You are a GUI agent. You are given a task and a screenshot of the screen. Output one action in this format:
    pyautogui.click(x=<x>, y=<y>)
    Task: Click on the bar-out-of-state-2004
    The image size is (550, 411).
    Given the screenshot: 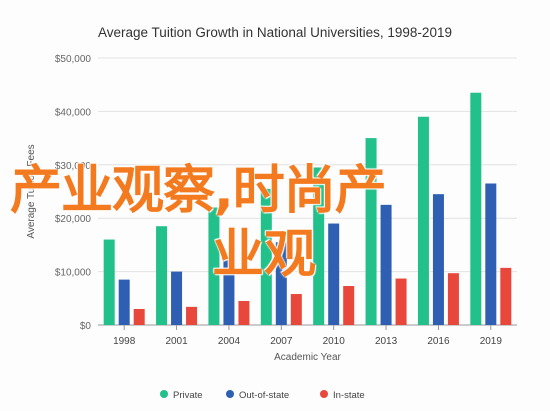 What is the action you would take?
    pyautogui.click(x=229, y=291)
    